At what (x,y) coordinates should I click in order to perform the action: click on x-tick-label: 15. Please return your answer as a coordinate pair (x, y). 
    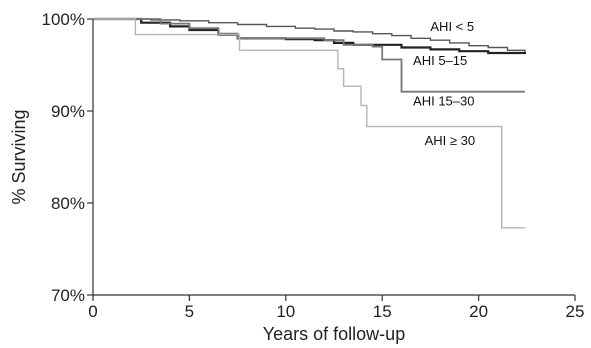
    Looking at the image, I should click on (382, 311).